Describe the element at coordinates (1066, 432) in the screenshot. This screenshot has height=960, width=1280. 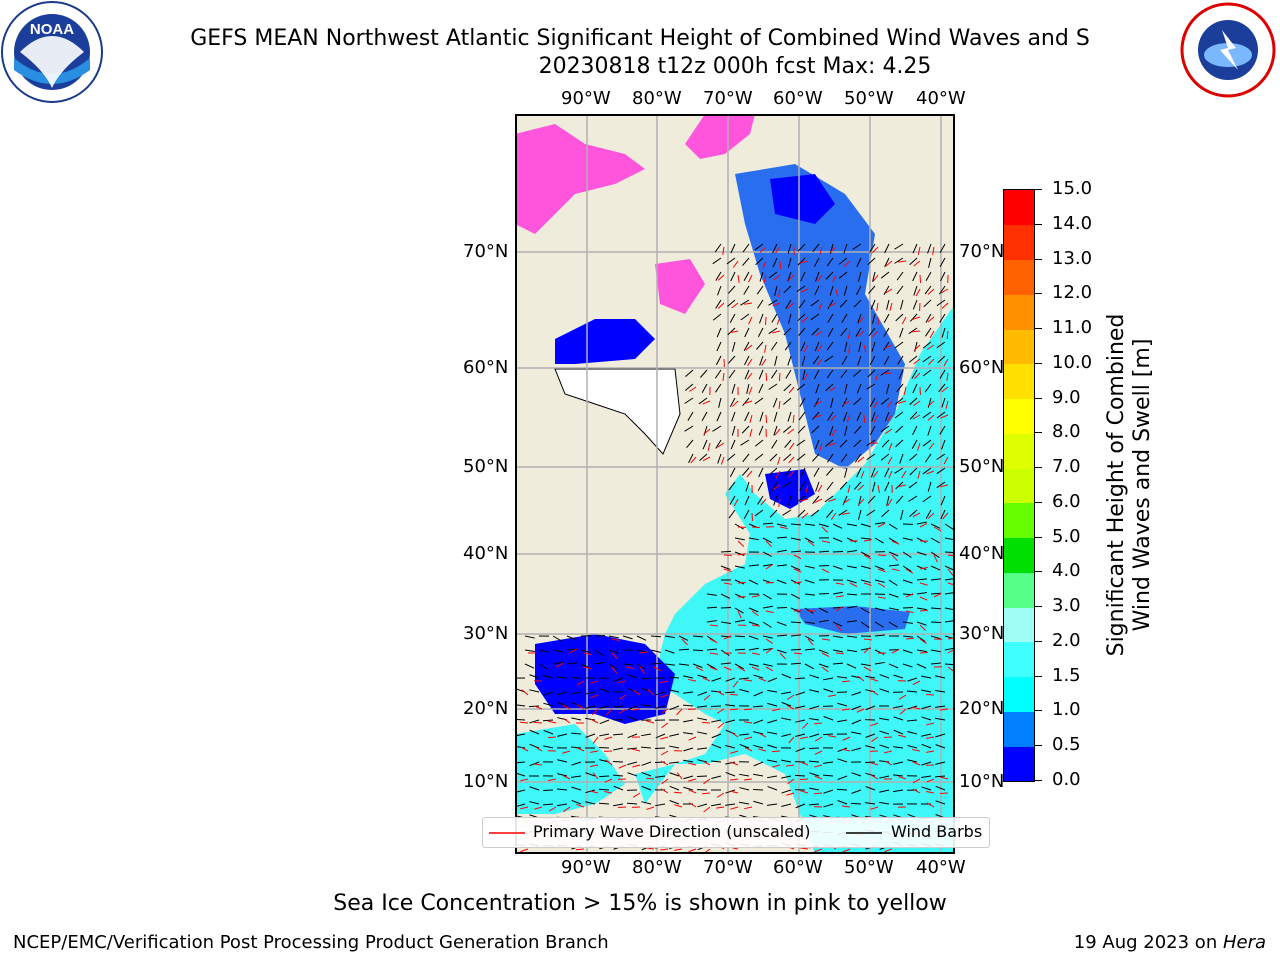
I see `colorbar-tick-label: 8.0` at that location.